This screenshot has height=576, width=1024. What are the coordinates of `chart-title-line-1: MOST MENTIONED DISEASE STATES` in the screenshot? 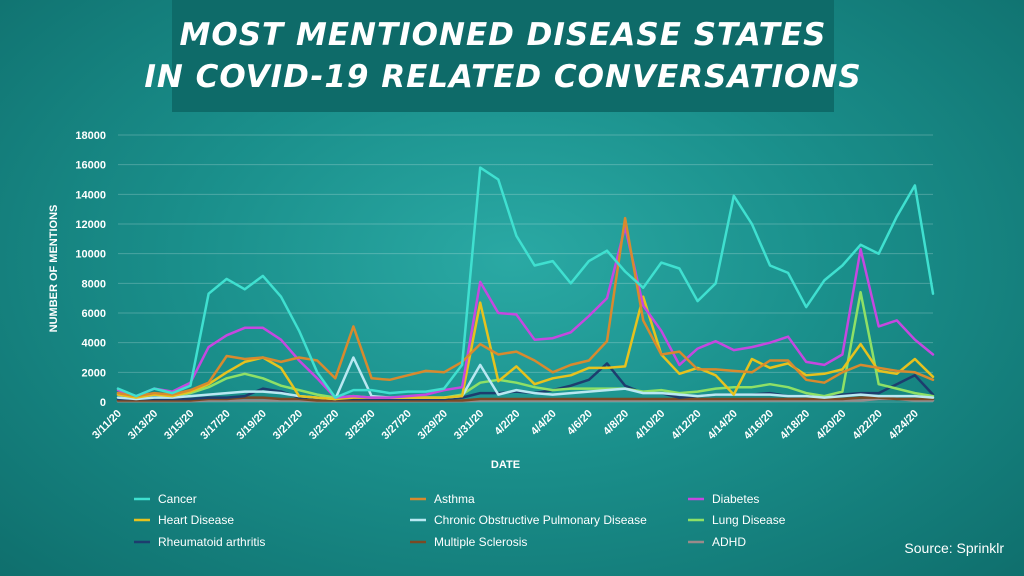 It's located at (503, 35).